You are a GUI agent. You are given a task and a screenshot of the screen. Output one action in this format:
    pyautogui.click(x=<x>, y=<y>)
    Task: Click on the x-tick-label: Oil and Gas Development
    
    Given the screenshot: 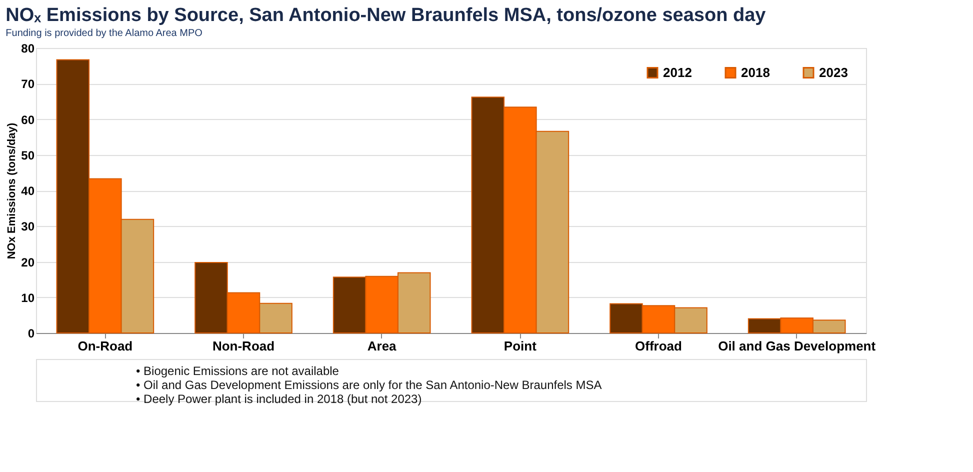 What is the action you would take?
    pyautogui.click(x=797, y=346)
    